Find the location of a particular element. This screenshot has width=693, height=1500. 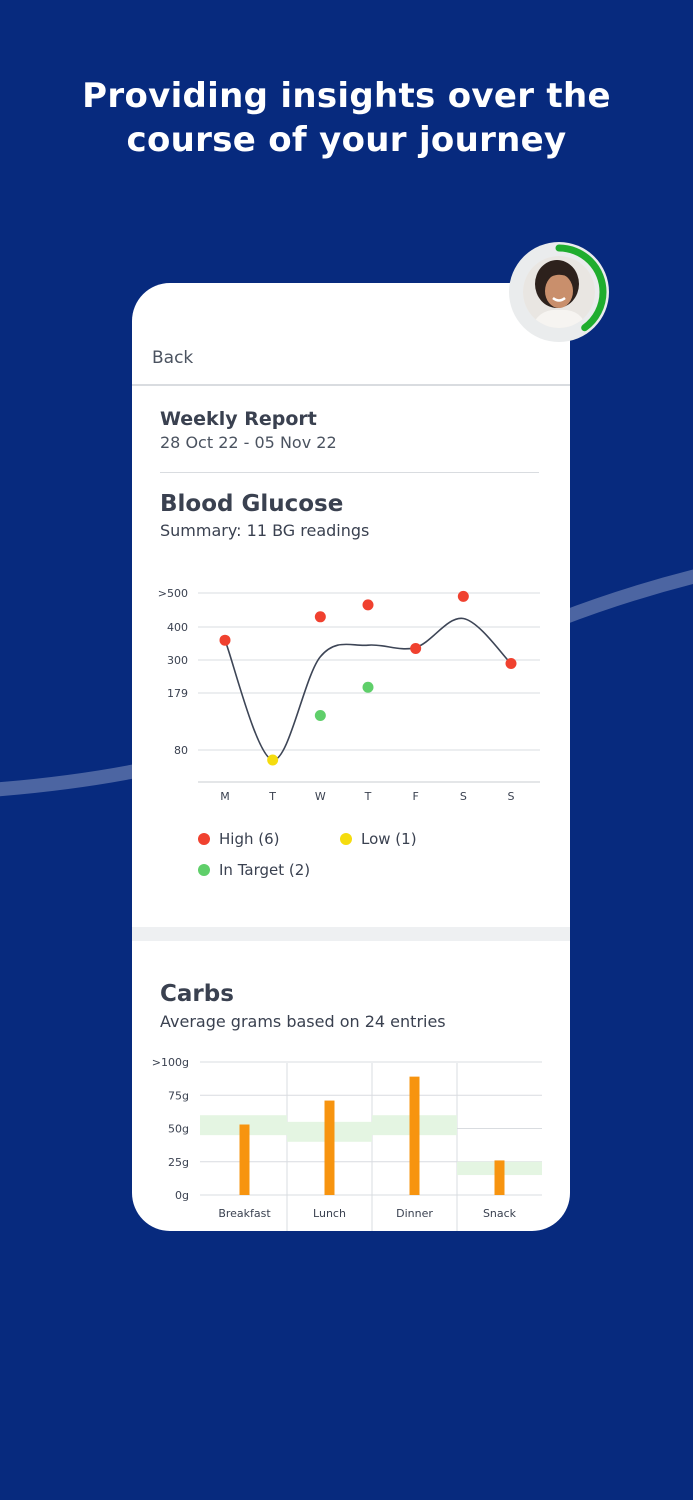

y-tick-label: 75g is located at coordinates (178, 1095).